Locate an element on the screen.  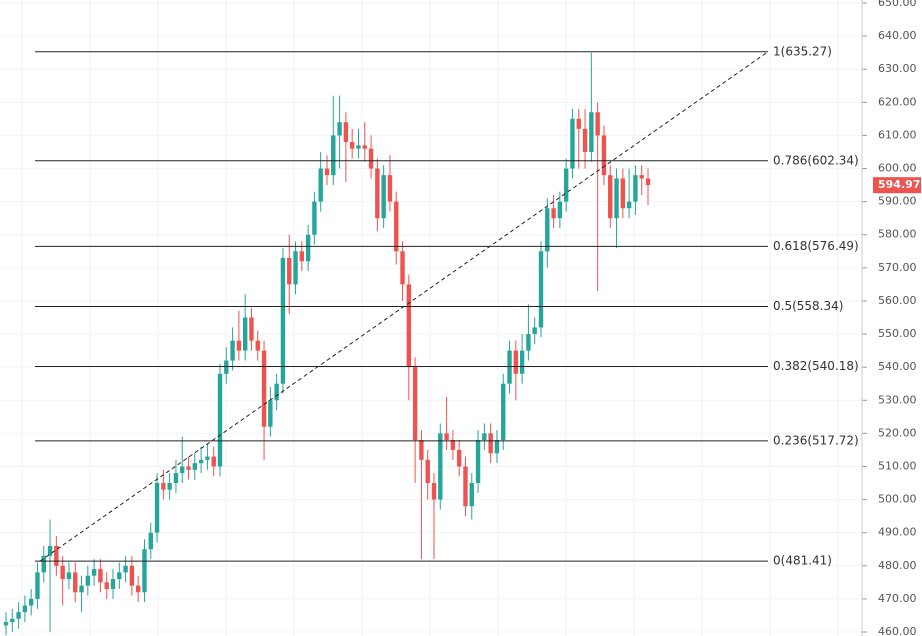
y-tick-label: 510.00 is located at coordinates (897, 465).